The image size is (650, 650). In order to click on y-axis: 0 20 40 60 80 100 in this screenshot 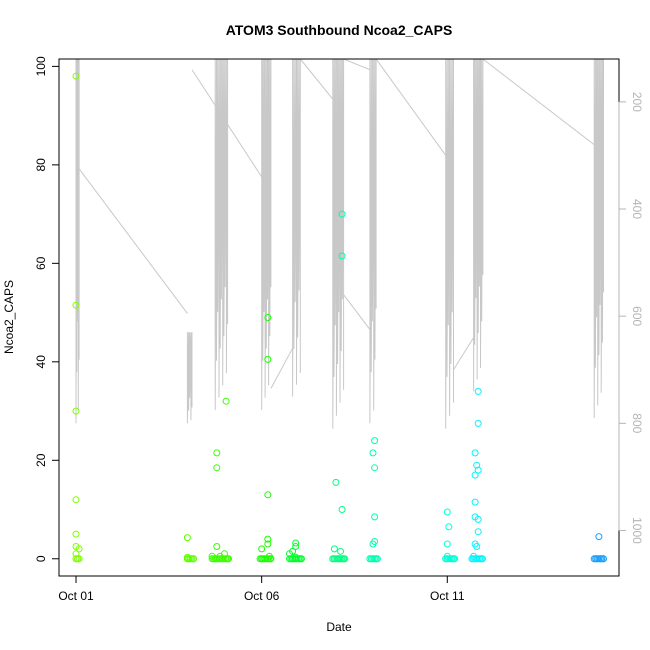, I will do `click(46, 309)`.